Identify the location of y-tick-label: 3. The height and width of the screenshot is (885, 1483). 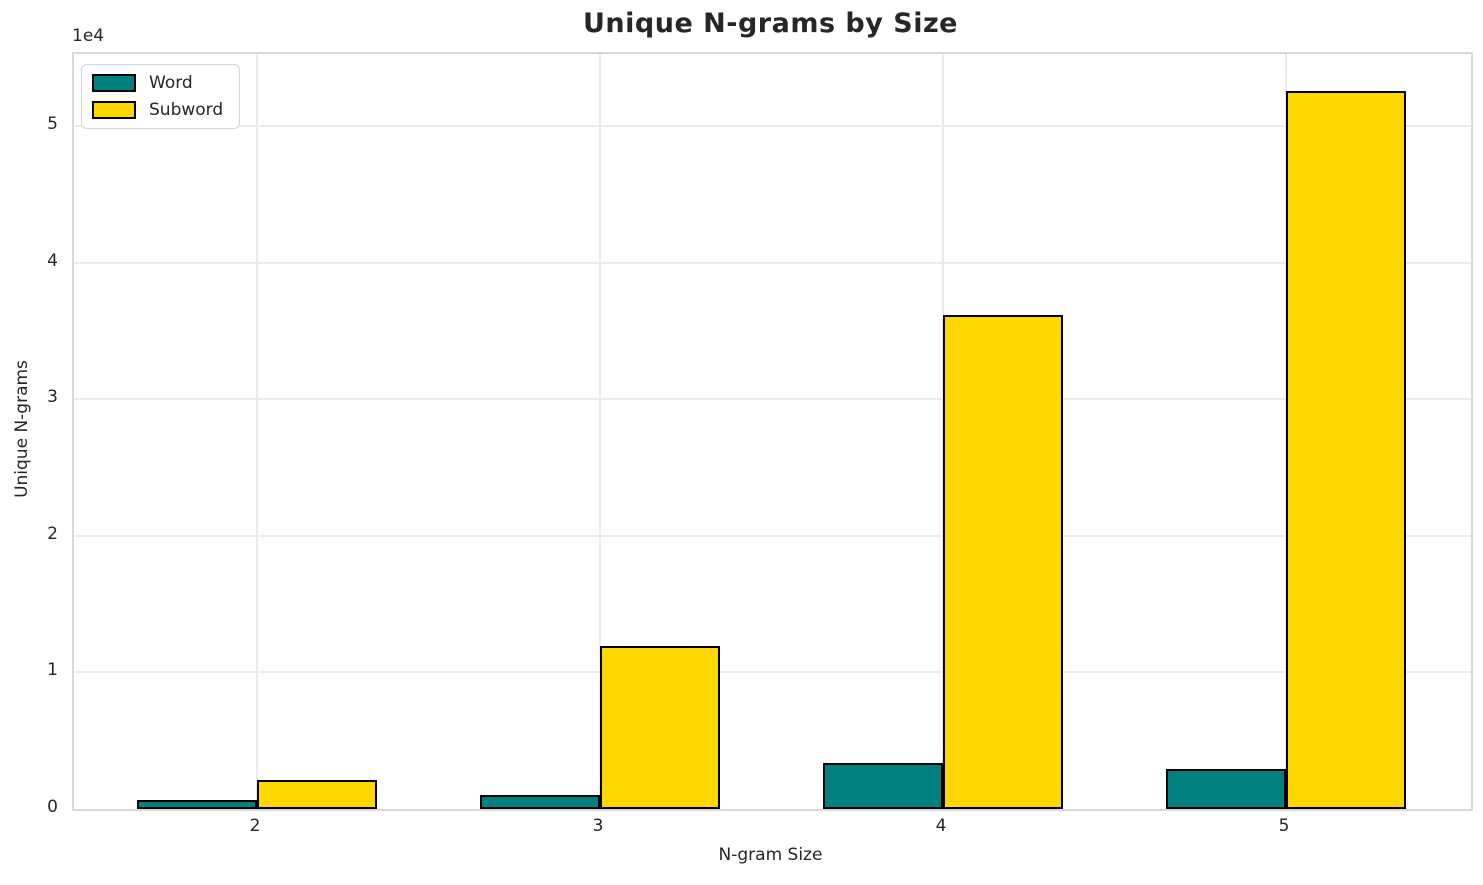
(52, 397).